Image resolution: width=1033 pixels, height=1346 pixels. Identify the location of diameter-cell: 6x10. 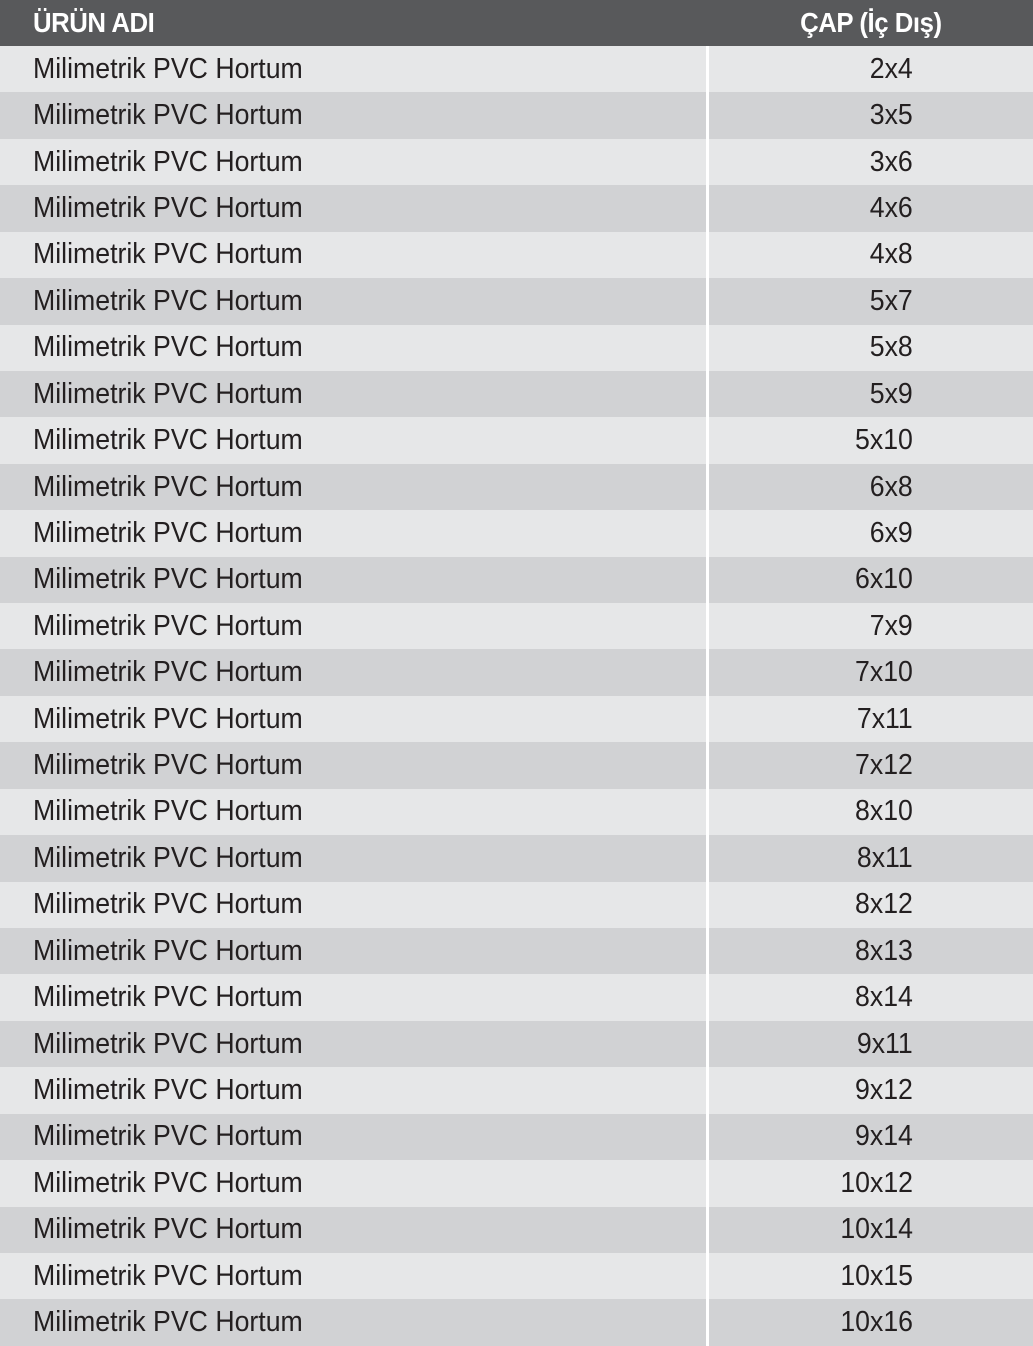
(871, 580).